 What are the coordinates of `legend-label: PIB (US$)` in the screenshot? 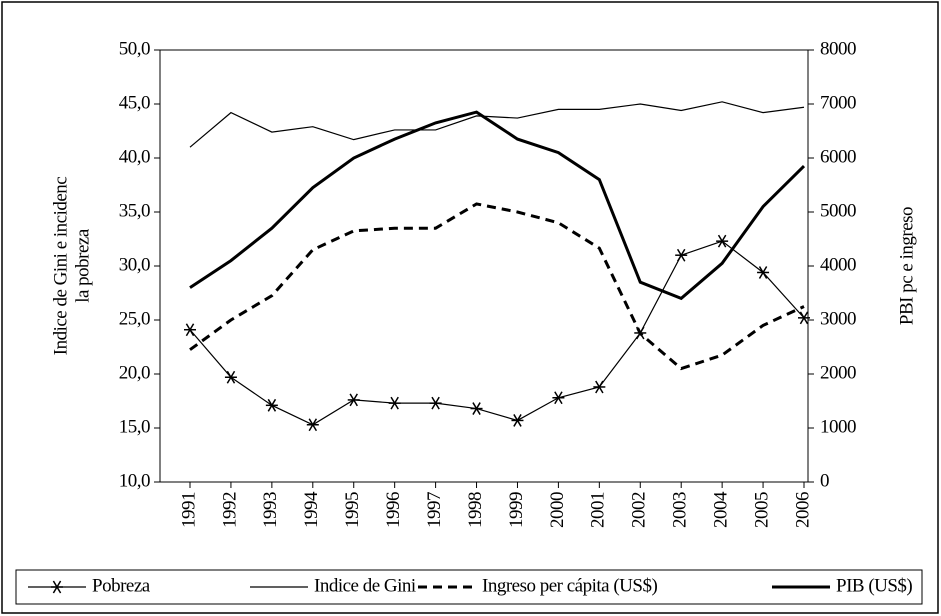 It's located at (874, 585).